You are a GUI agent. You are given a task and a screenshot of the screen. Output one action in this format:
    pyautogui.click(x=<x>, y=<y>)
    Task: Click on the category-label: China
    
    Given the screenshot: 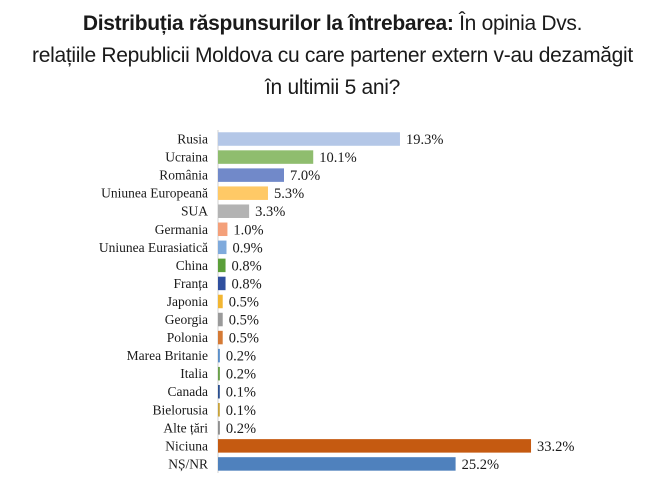 What is the action you would take?
    pyautogui.click(x=192, y=265)
    